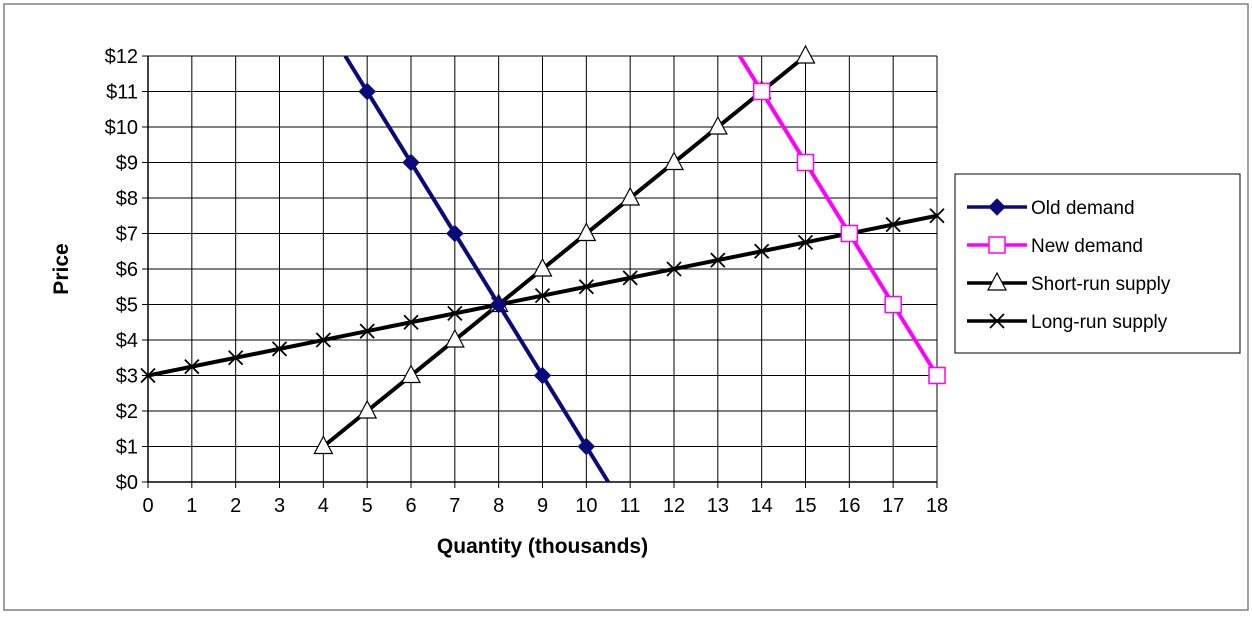 The image size is (1252, 619). Describe the element at coordinates (61, 268) in the screenshot. I see `y-axis-title: Price` at that location.